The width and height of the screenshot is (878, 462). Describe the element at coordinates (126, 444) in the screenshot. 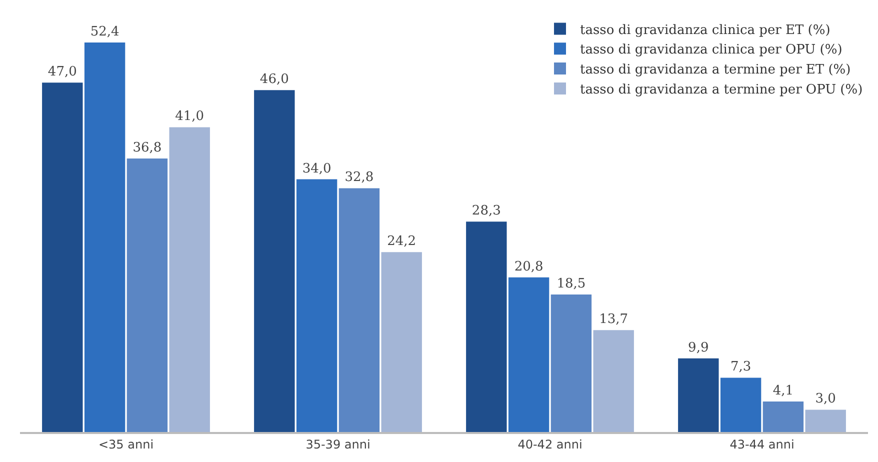

I see `x-tick-label: <35 anni` at that location.